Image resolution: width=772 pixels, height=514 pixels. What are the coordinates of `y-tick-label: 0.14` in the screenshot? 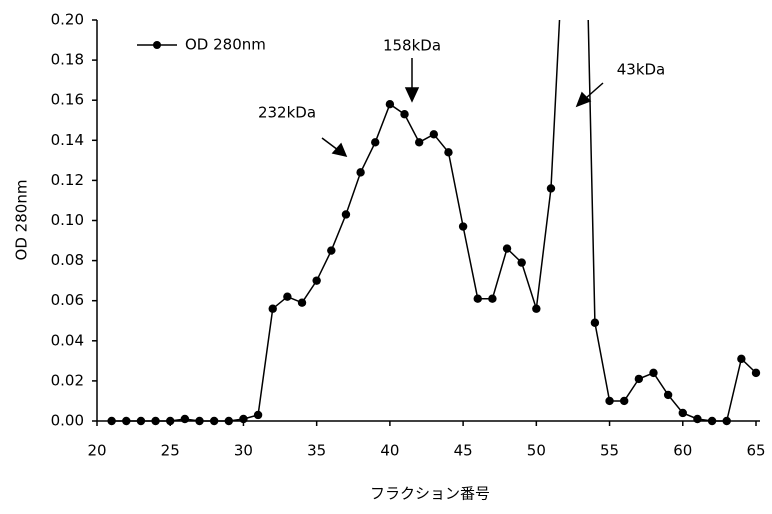 It's located at (67, 140).